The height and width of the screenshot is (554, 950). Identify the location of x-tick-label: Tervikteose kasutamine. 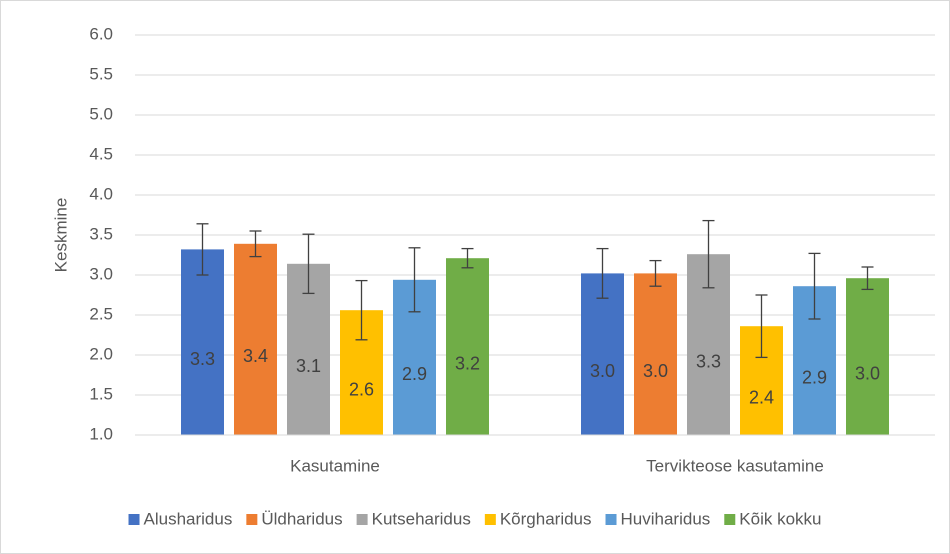
(735, 465).